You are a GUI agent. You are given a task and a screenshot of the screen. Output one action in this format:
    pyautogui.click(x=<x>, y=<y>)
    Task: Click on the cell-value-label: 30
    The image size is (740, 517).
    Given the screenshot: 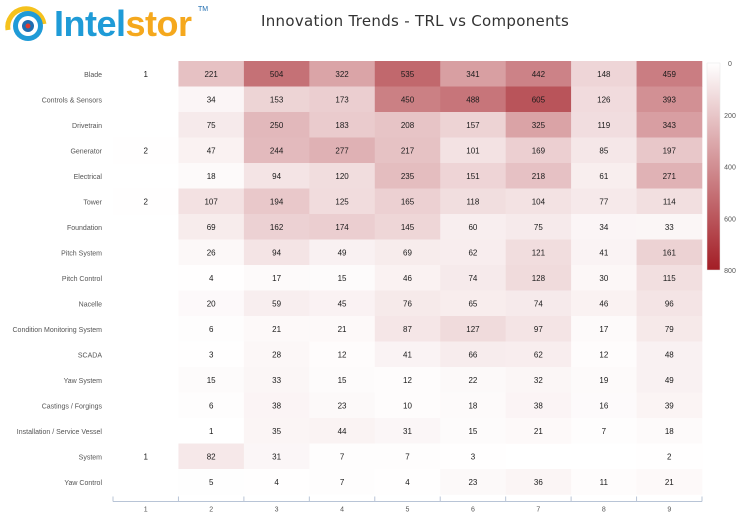 What is the action you would take?
    pyautogui.click(x=603, y=278)
    